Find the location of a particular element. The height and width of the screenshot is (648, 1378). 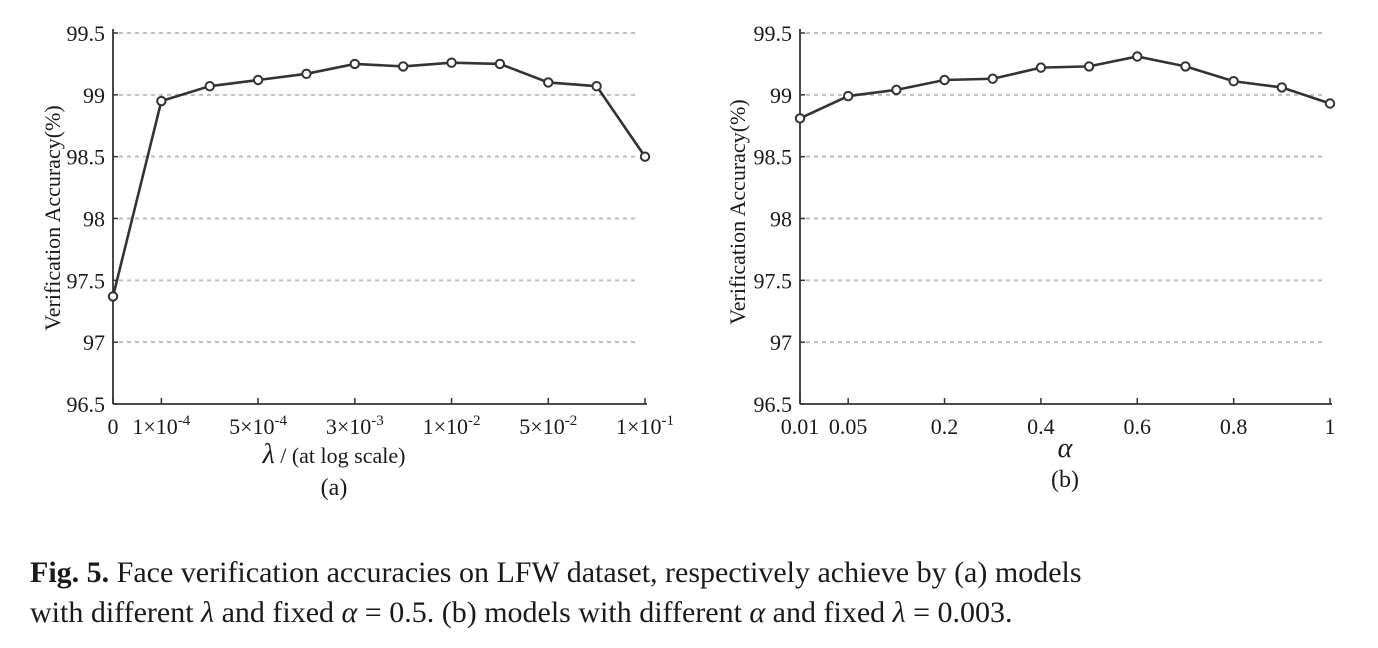

chart-b-subplot-label: (b) is located at coordinates (1065, 480).